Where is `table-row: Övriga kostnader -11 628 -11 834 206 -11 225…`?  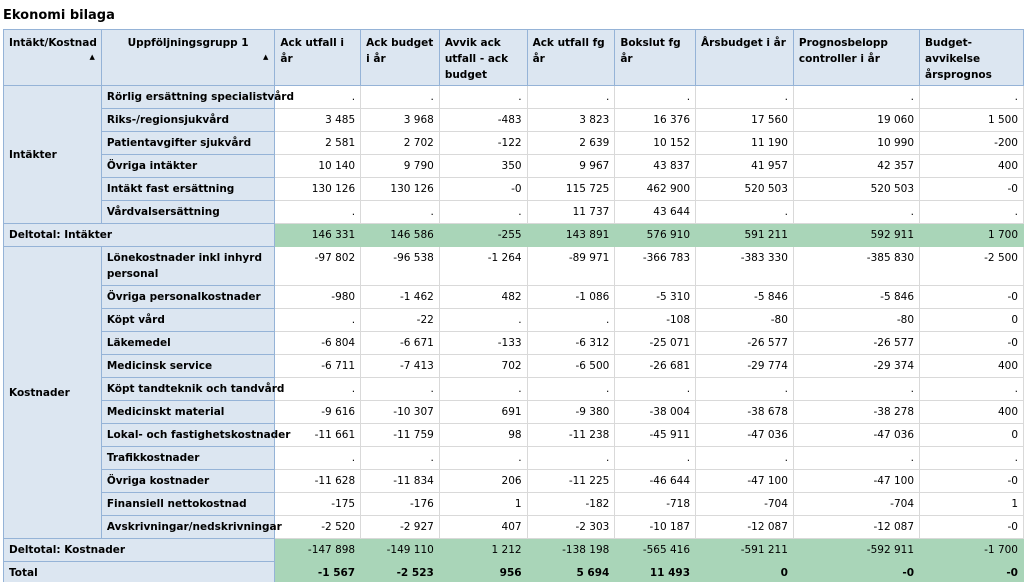 table-row: Övriga kostnader -11 628 -11 834 206 -11 225… is located at coordinates (514, 481).